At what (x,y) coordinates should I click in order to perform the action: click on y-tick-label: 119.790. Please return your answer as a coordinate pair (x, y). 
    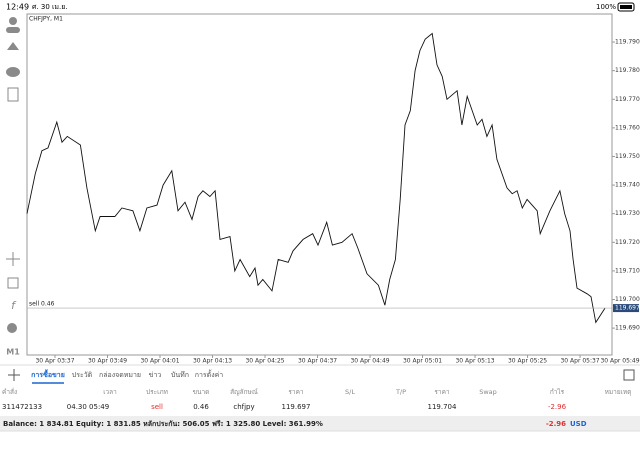
    Looking at the image, I should click on (627, 42).